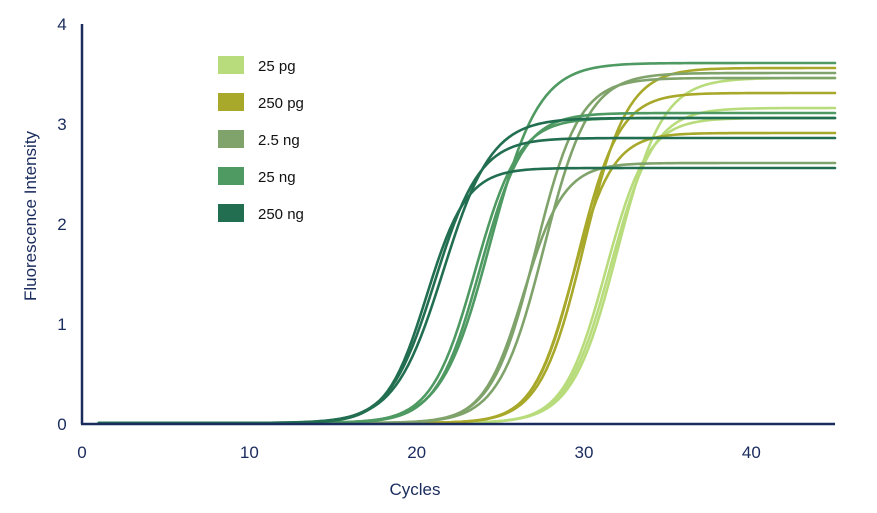  Describe the element at coordinates (751, 452) in the screenshot. I see `x-tick-label: 40` at that location.